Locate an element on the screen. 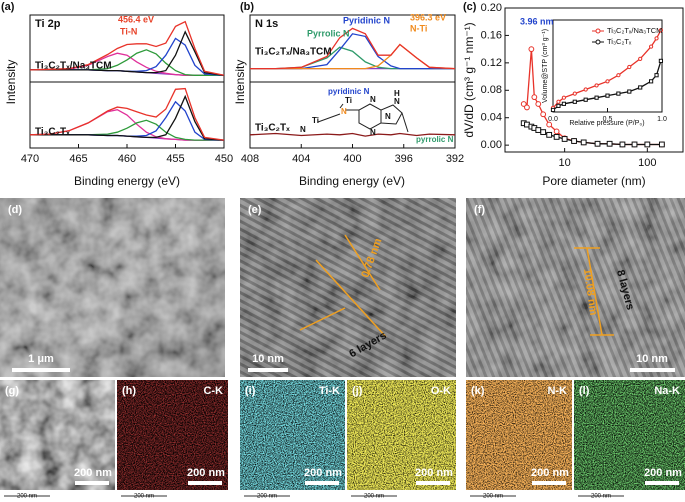 The height and width of the screenshot is (502, 685). x-tick-label: 0.0 is located at coordinates (553, 119).